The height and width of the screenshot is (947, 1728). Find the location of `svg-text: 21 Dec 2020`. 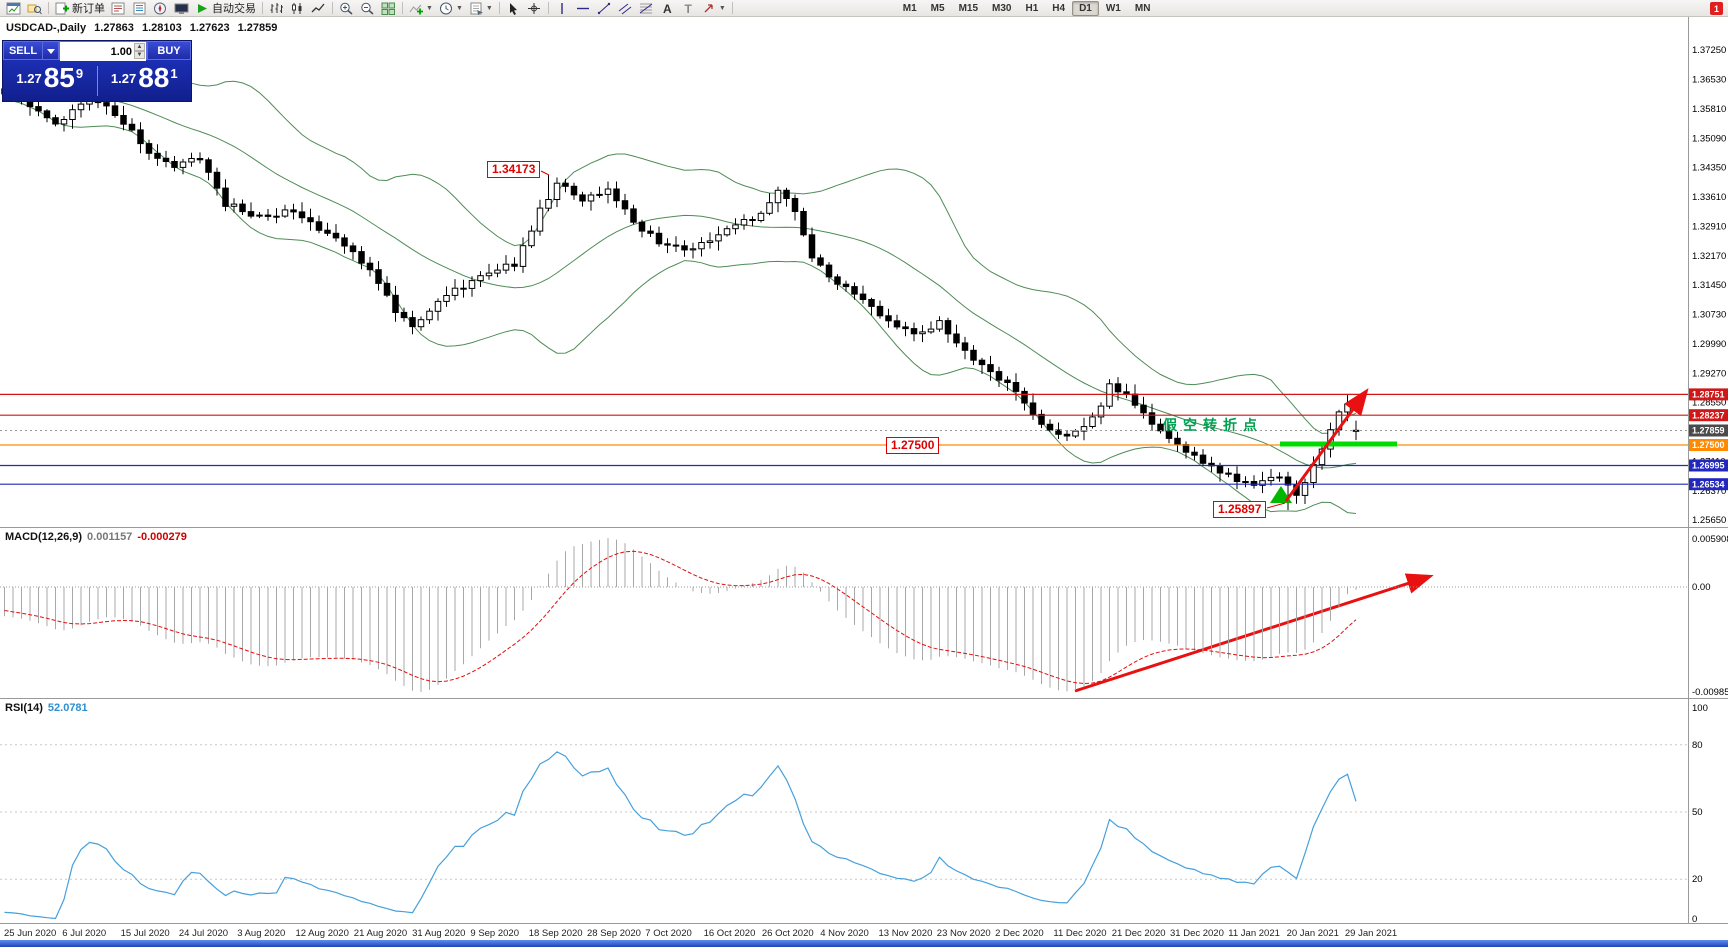

svg-text: 21 Dec 2020 is located at coordinates (1139, 933).